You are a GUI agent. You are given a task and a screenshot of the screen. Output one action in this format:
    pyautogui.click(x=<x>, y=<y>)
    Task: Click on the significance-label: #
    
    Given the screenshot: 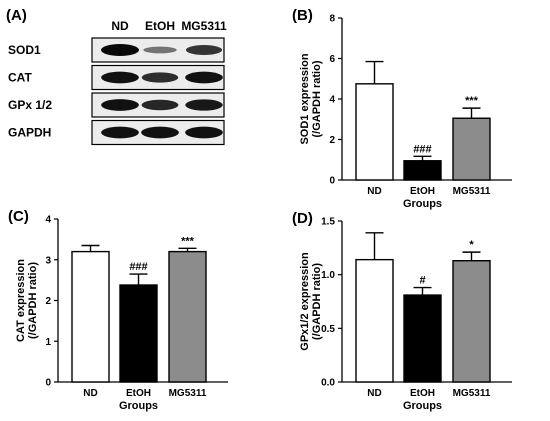 What is the action you would take?
    pyautogui.click(x=422, y=281)
    